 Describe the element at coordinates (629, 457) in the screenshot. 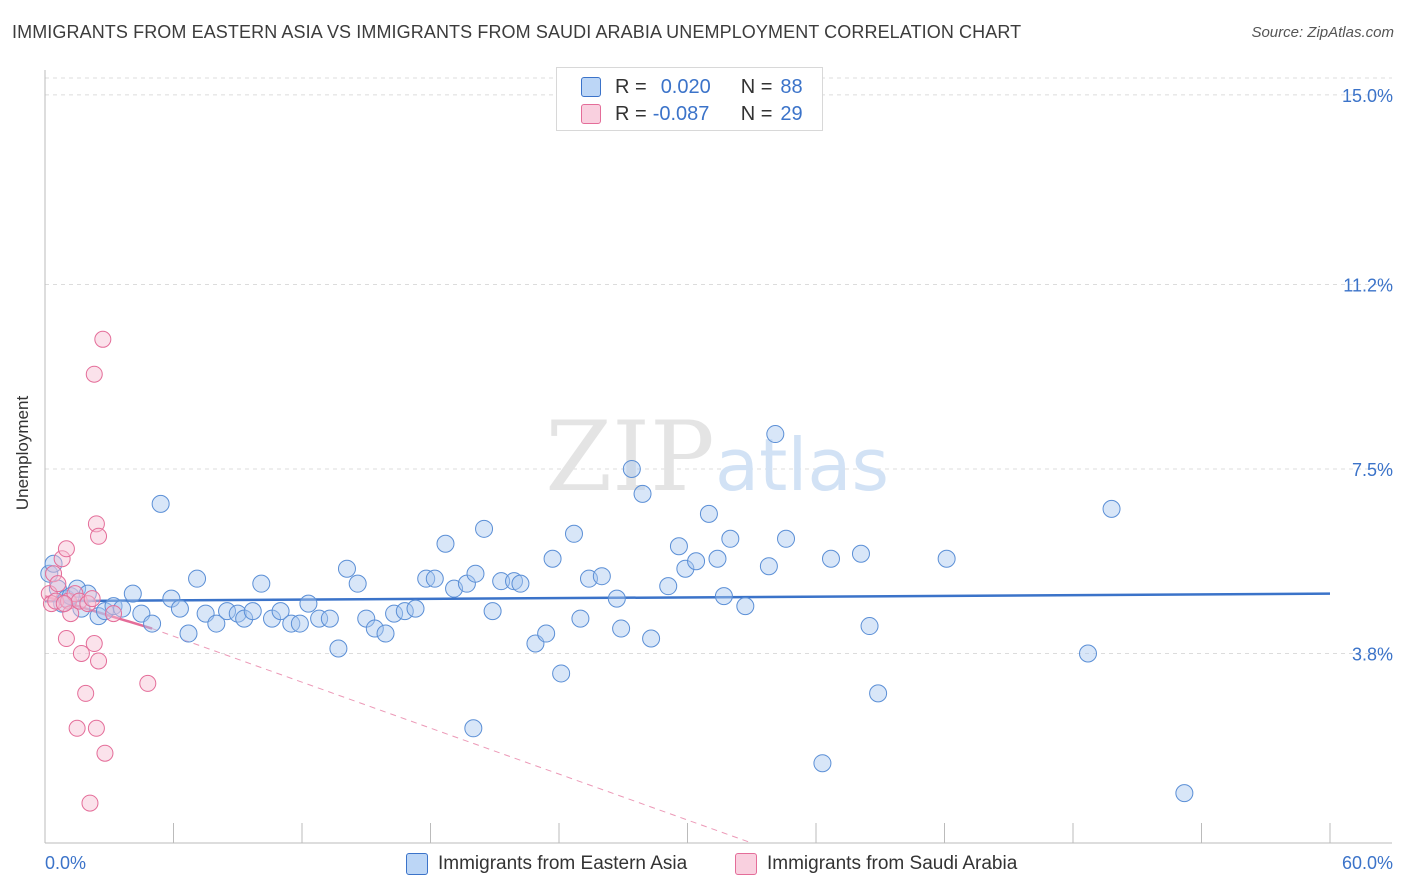

I see `watermark-zip: ZIP` at that location.